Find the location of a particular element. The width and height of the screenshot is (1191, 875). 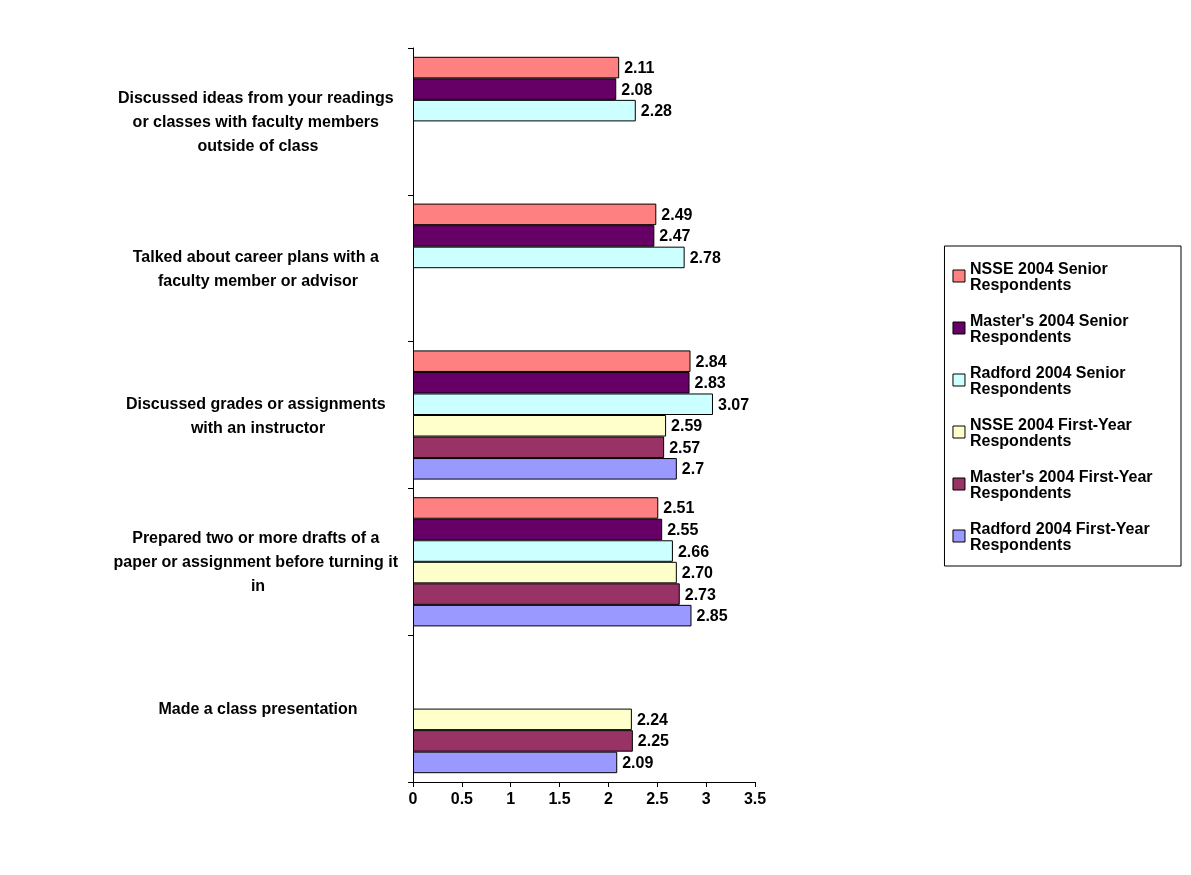

x-tick-label: 1.5 is located at coordinates (559, 798).